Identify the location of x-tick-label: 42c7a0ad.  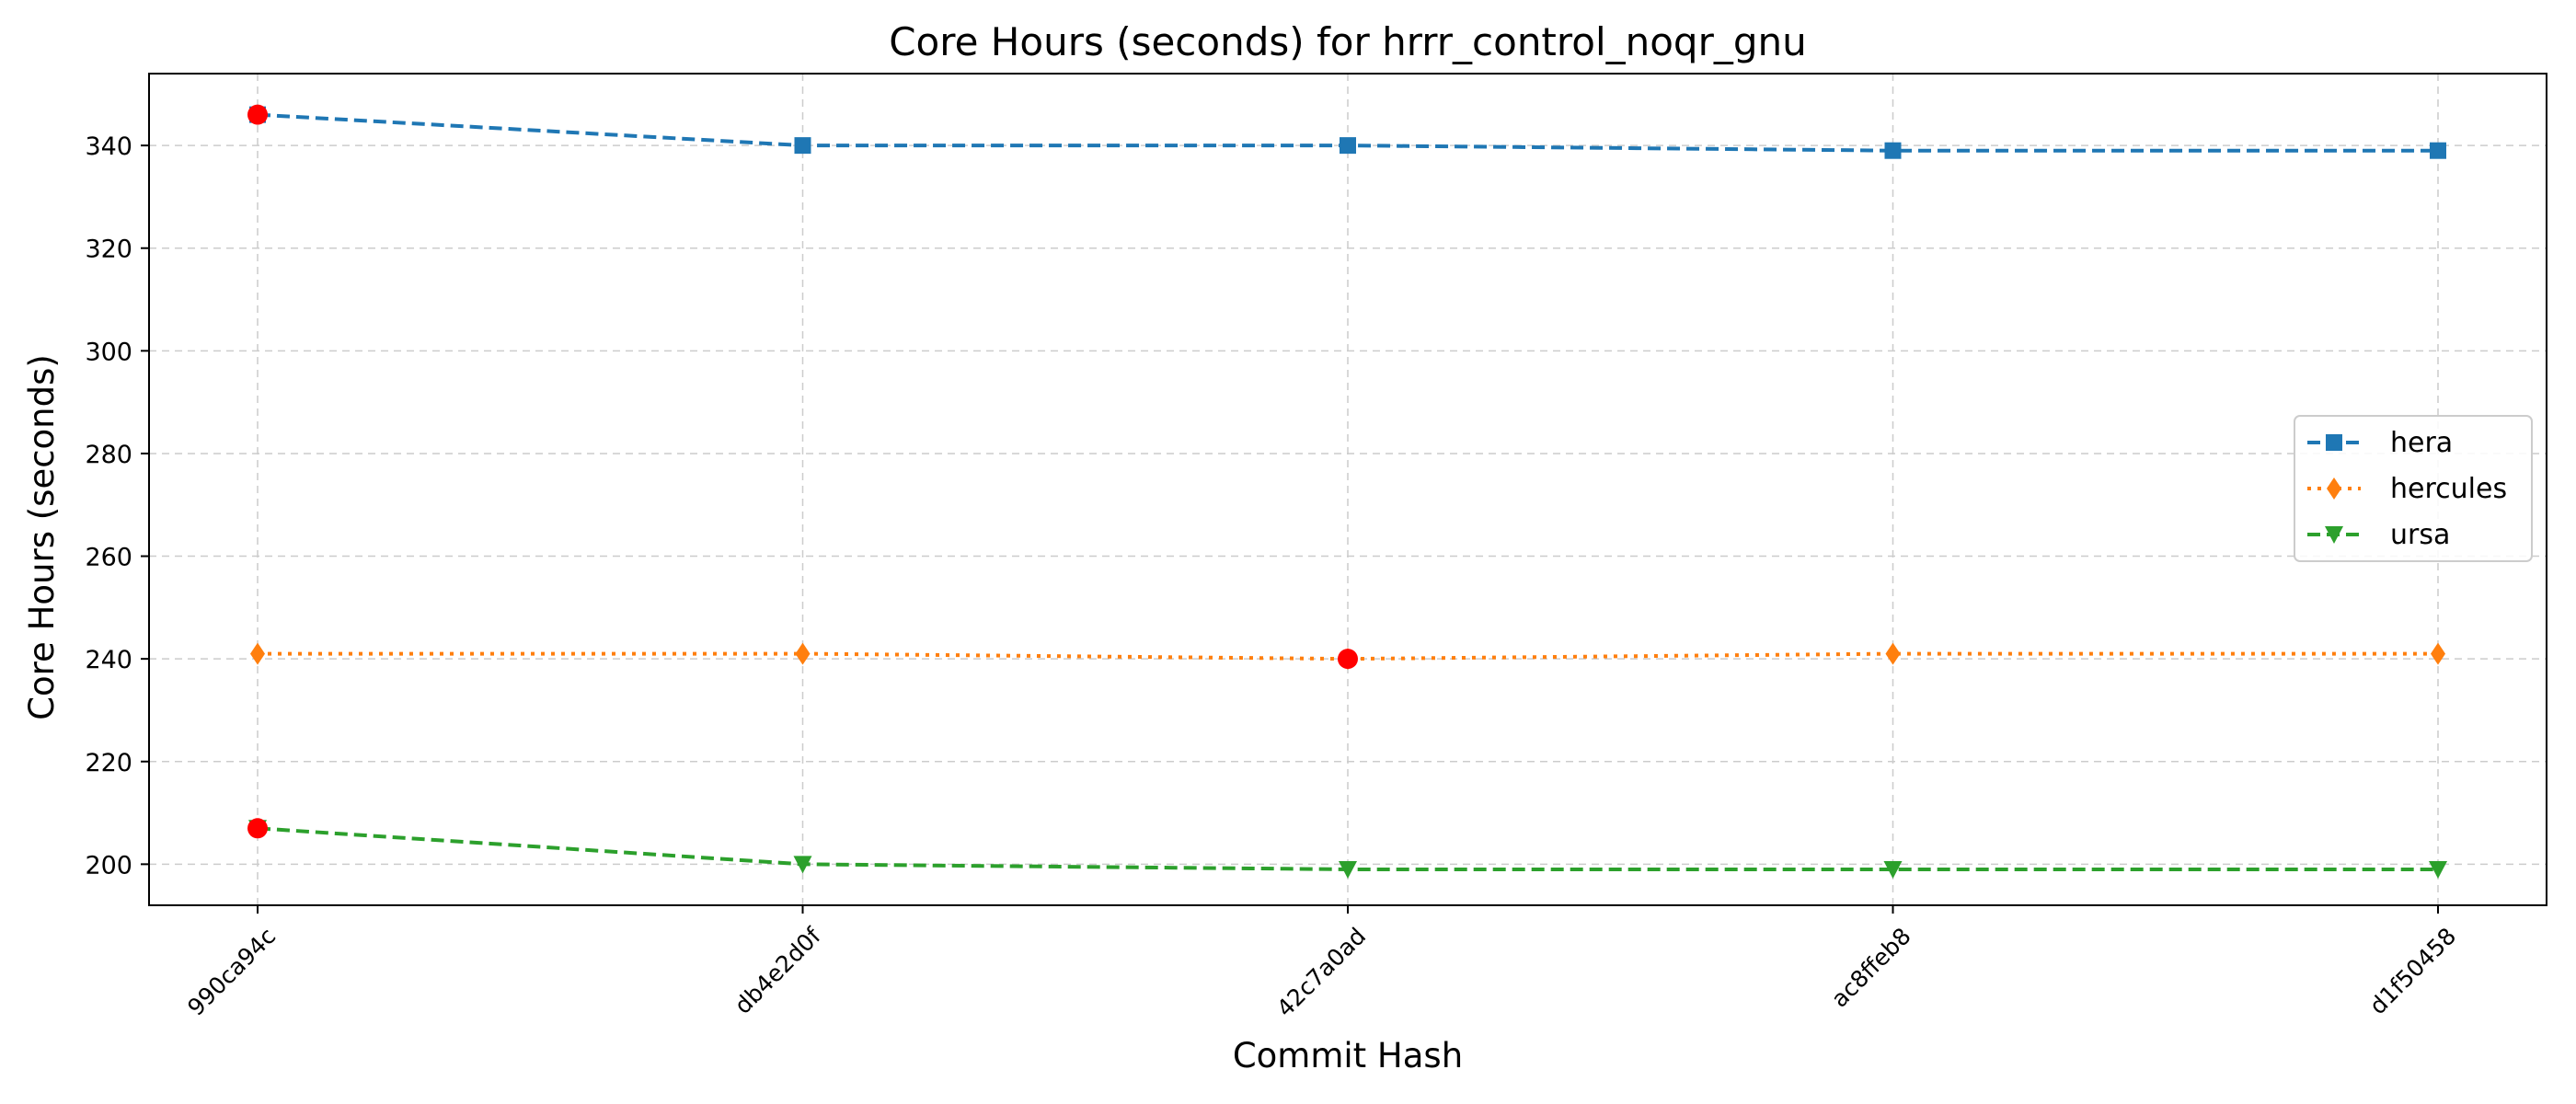
(1321, 972).